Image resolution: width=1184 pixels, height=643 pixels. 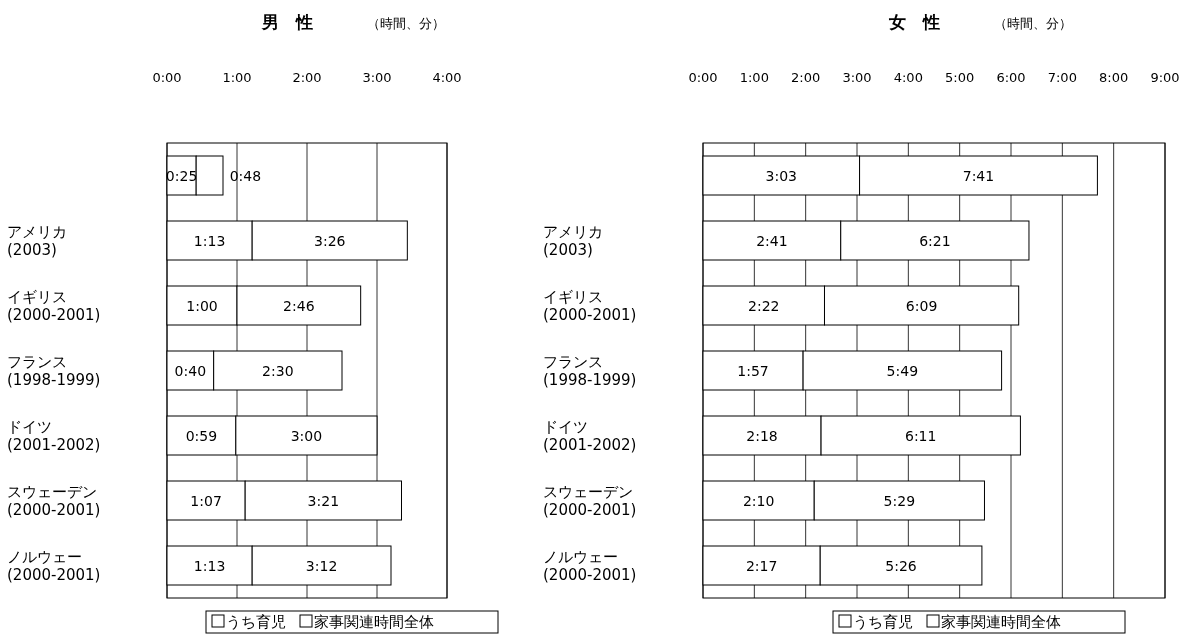 What do you see at coordinates (921, 305) in the screenshot?
I see `total-label: 6:09` at bounding box center [921, 305].